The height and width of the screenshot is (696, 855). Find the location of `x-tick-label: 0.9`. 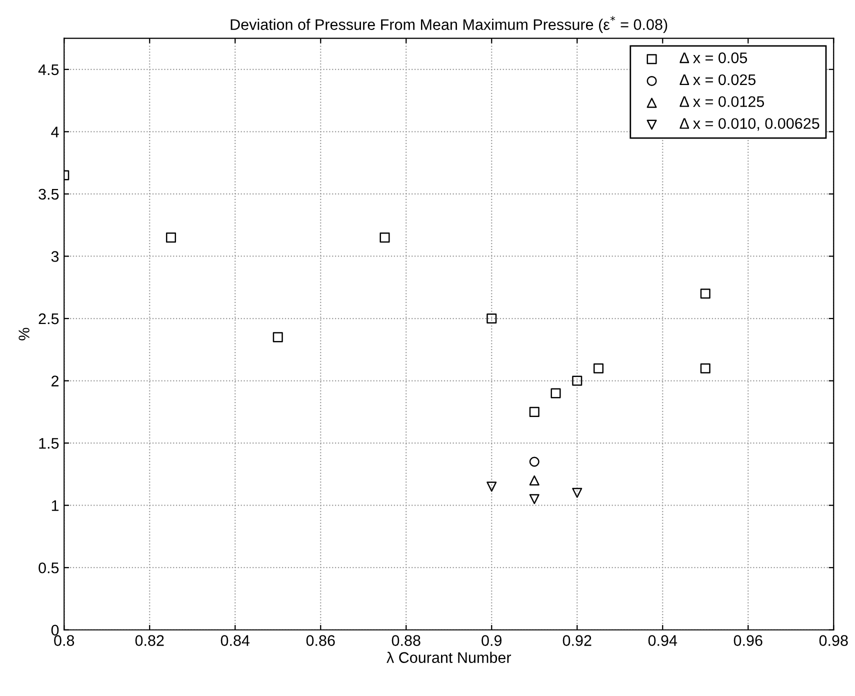

x-tick-label: 0.9 is located at coordinates (492, 640).